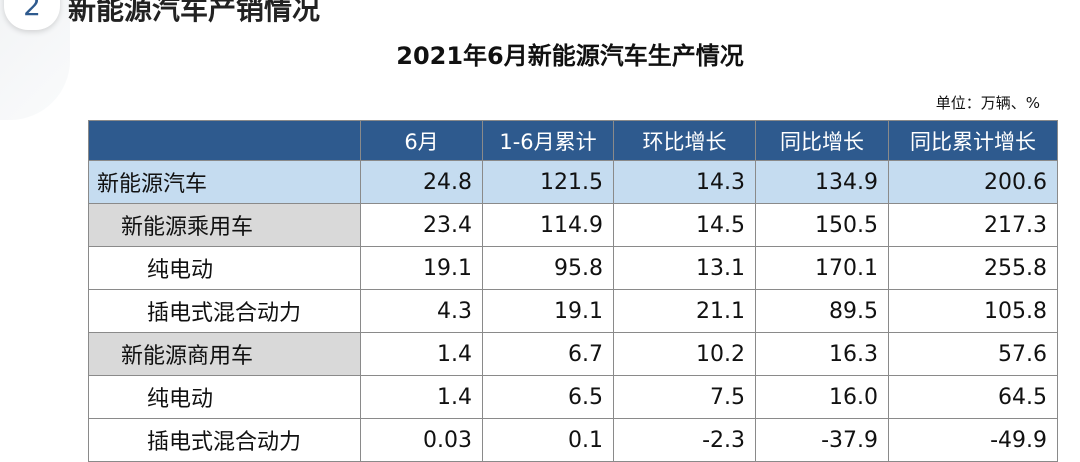  Describe the element at coordinates (973, 268) in the screenshot. I see `cell: 255.8` at that location.